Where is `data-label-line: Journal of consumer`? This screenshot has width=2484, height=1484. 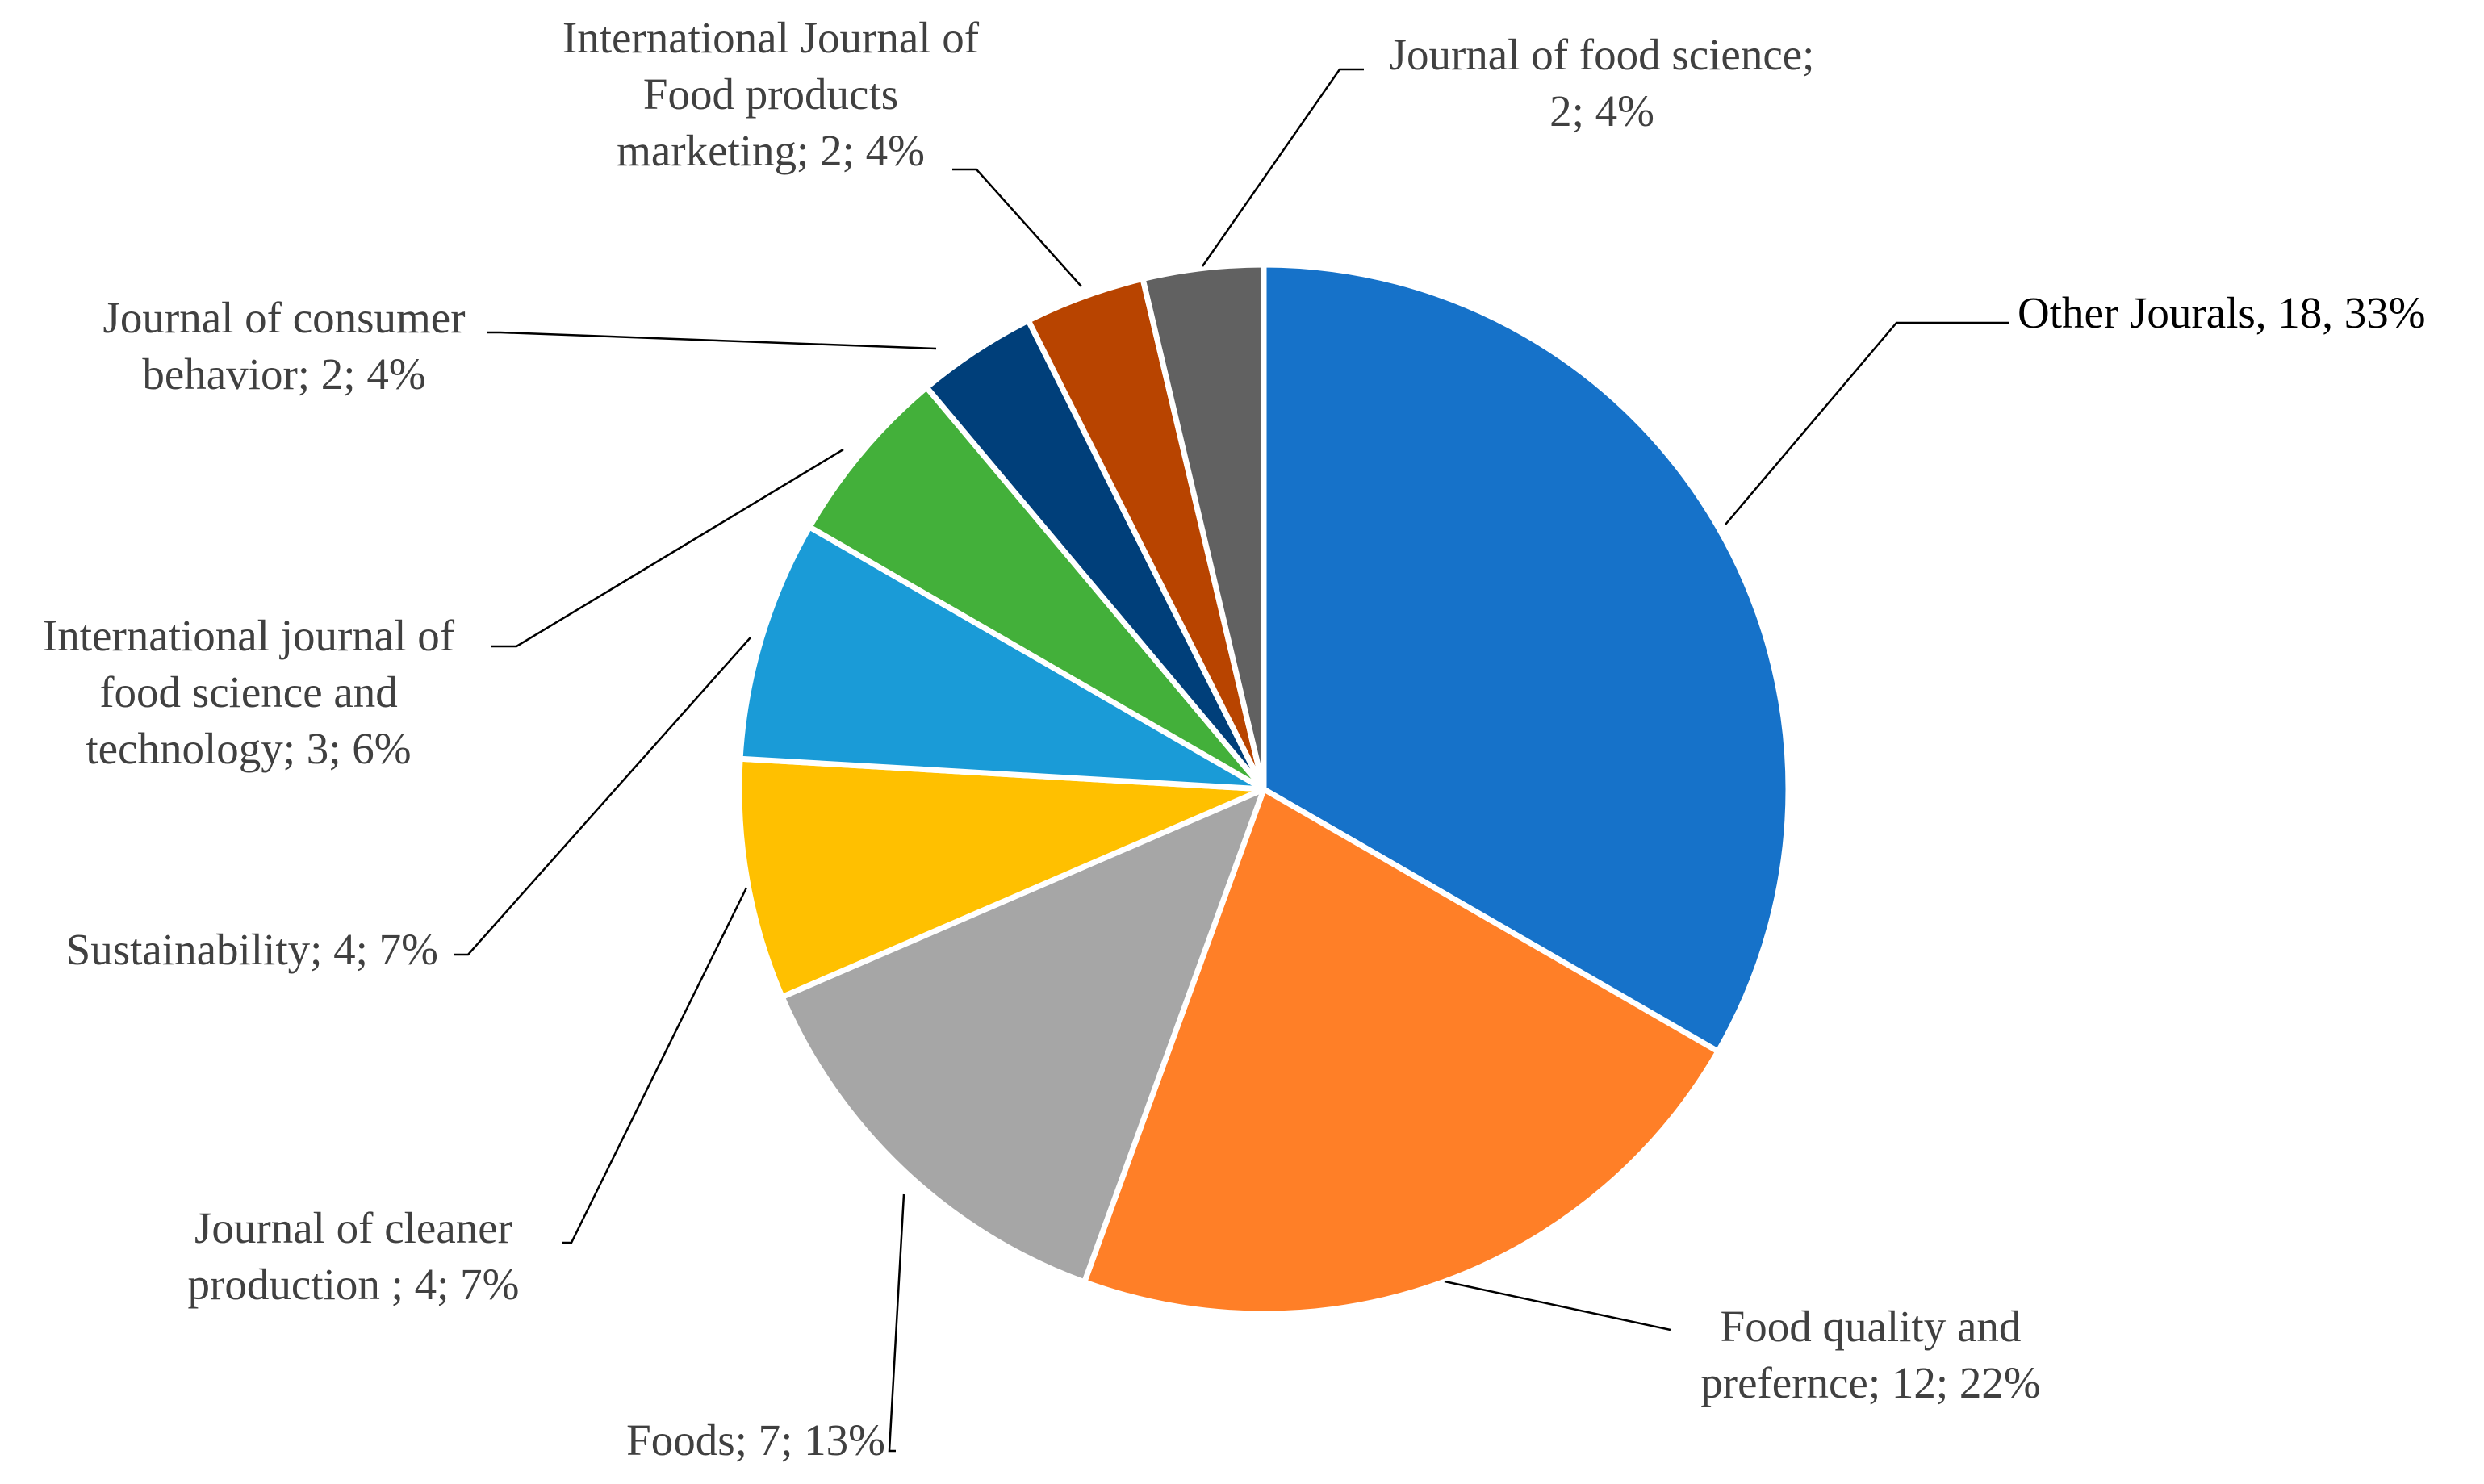 data-label-line: Journal of consumer is located at coordinates (283, 317).